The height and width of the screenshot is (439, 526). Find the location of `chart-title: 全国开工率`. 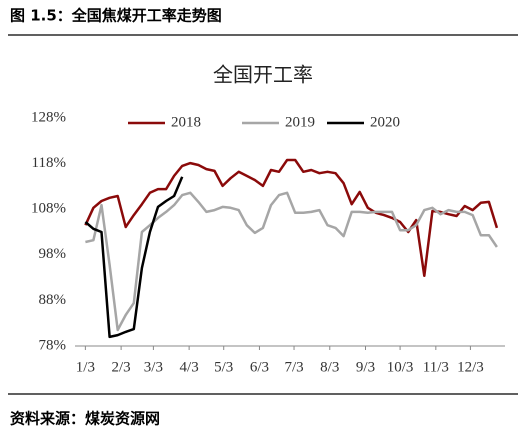

chart-title: 全国开工率 is located at coordinates (263, 75).